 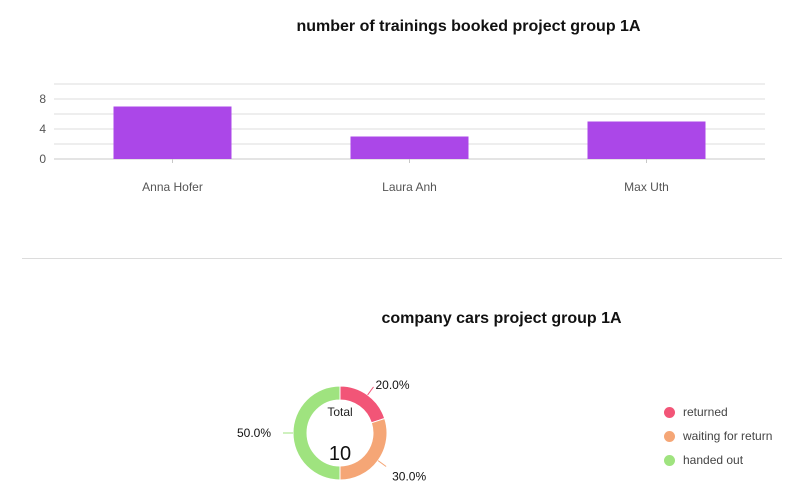 I want to click on x-category-label: Laura Anh, so click(x=409, y=187).